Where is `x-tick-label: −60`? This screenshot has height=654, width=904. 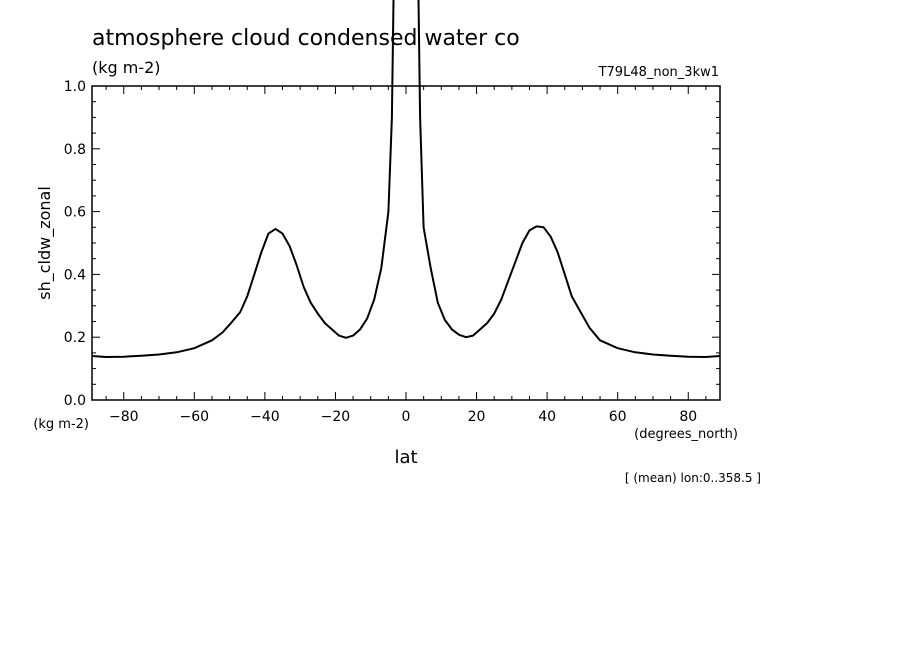 x-tick-label: −60 is located at coordinates (195, 417).